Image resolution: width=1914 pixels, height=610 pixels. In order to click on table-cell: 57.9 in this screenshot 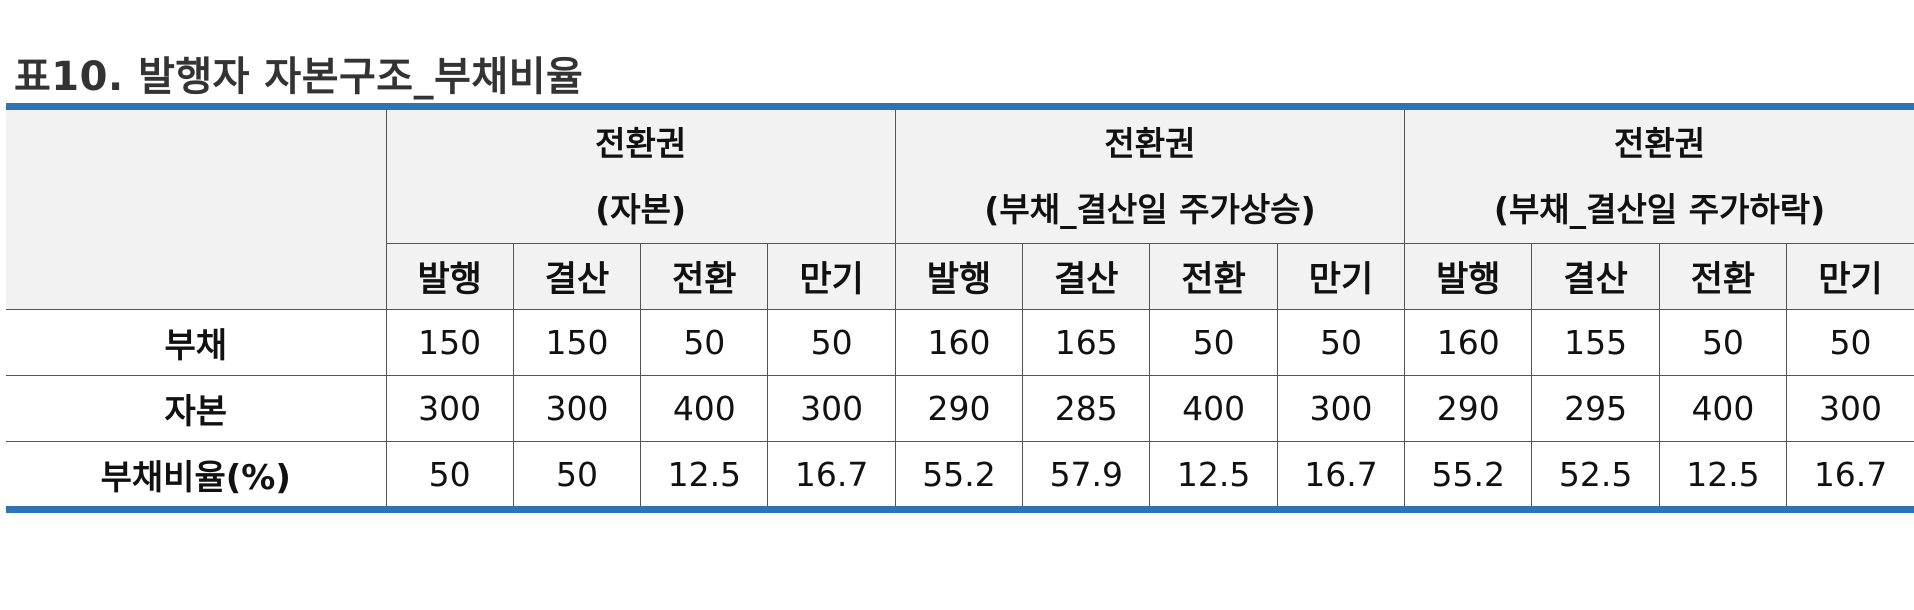, I will do `click(1086, 473)`.